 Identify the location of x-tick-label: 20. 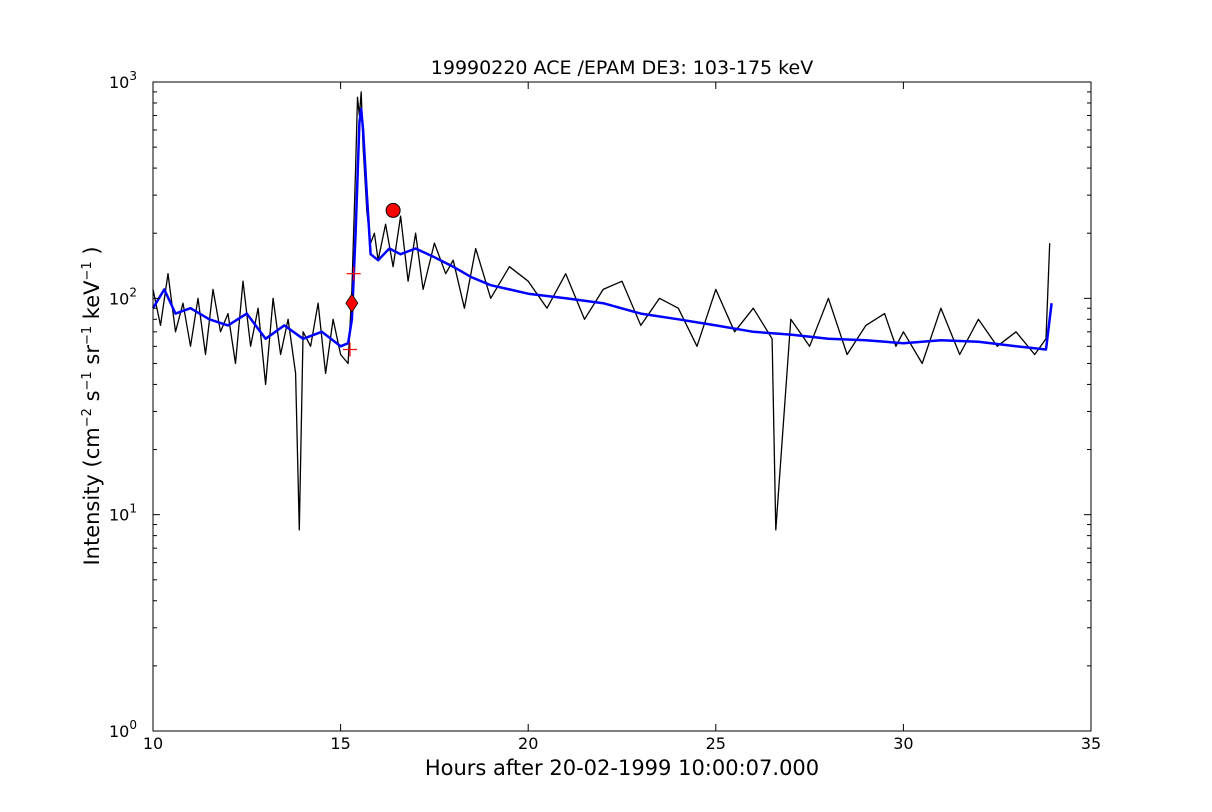
(528, 743).